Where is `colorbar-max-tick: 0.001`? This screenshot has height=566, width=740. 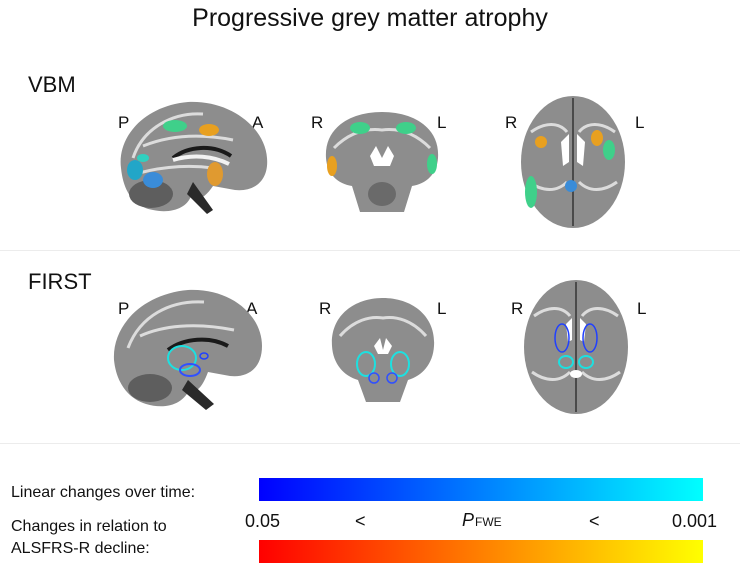 colorbar-max-tick: 0.001 is located at coordinates (695, 521).